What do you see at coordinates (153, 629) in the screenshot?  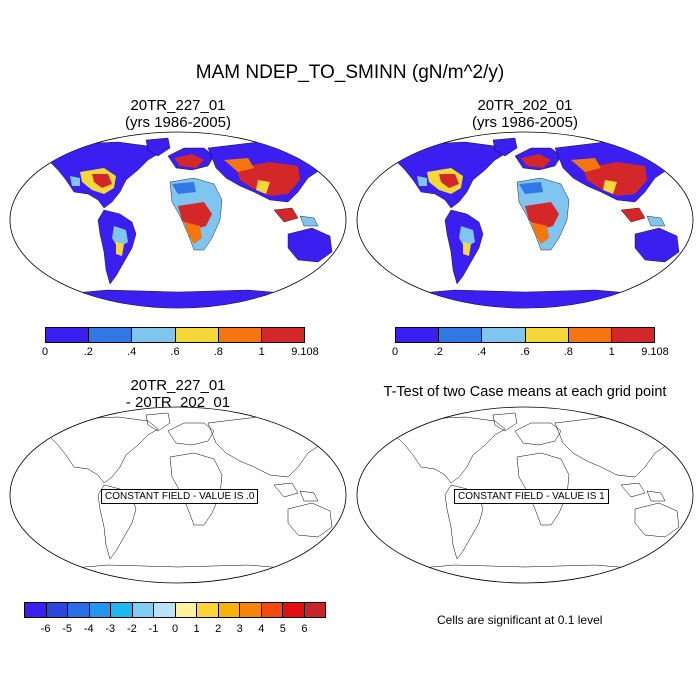 I see `colorbar-tick-label: -1` at bounding box center [153, 629].